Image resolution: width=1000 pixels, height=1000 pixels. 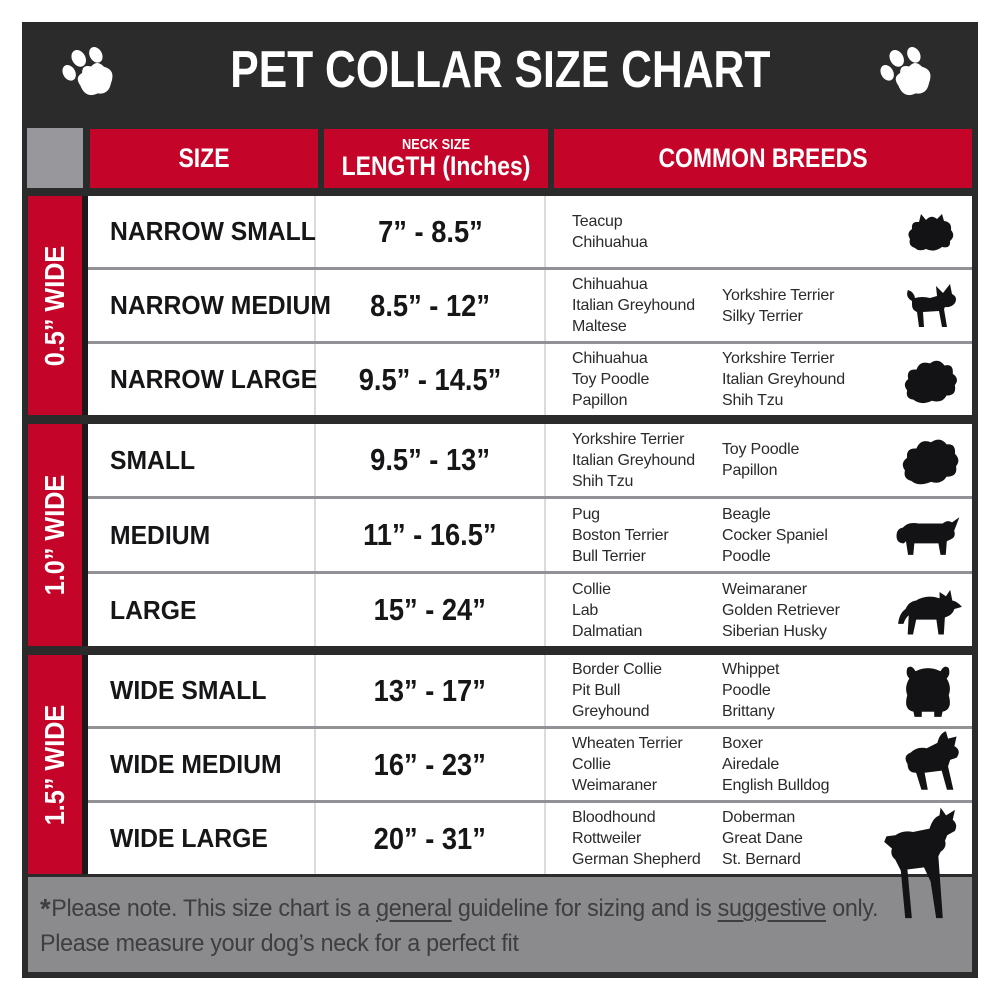 What do you see at coordinates (775, 535) in the screenshot?
I see `breeds-list: Beagle Cocker Spaniel Poodle` at bounding box center [775, 535].